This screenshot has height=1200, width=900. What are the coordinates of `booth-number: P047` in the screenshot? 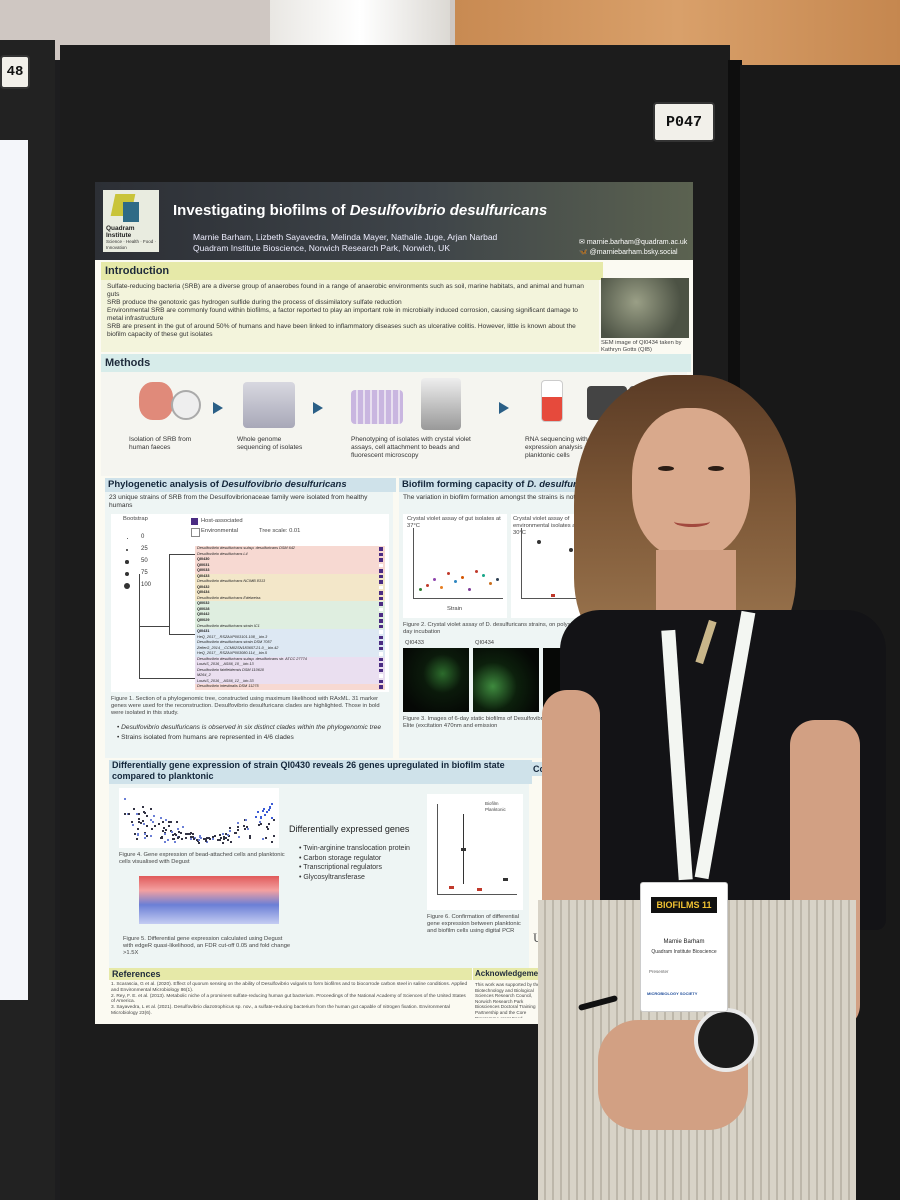 It's located at (684, 122).